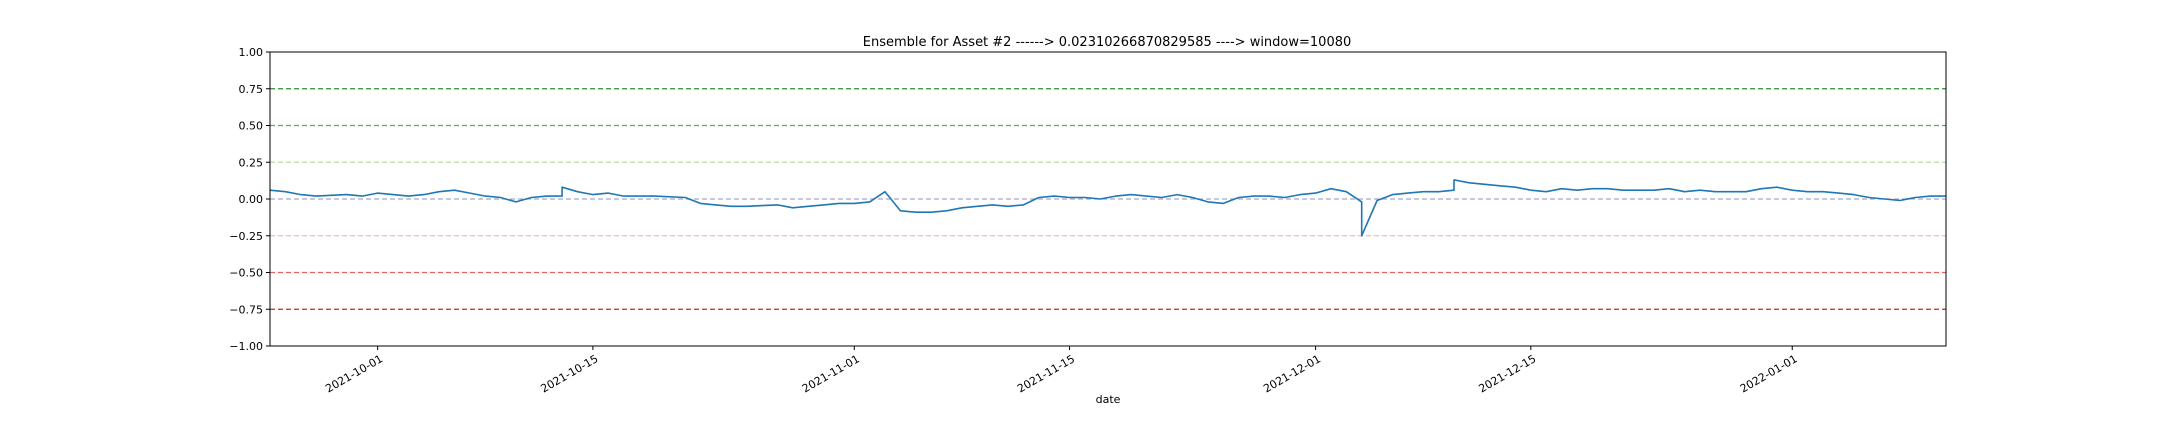  I want to click on x-tick-label: 2021-10-01, so click(354, 373).